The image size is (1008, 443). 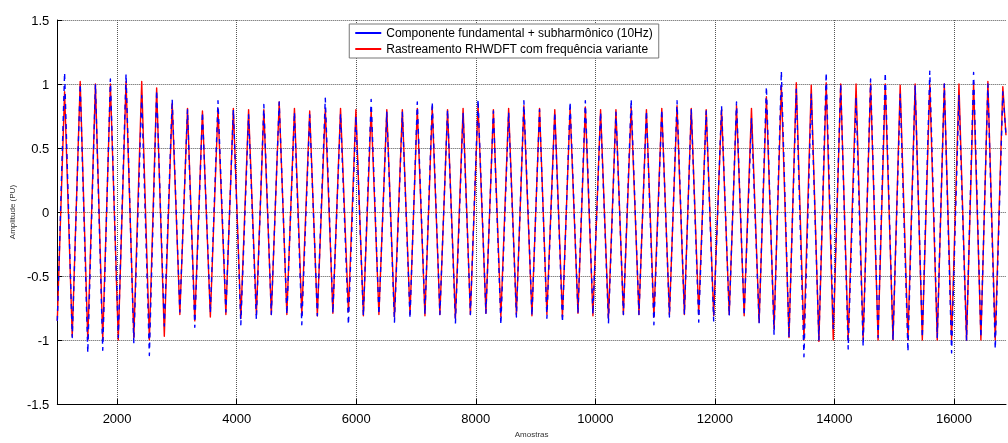 I want to click on y-tick-label: 0, so click(x=46, y=212).